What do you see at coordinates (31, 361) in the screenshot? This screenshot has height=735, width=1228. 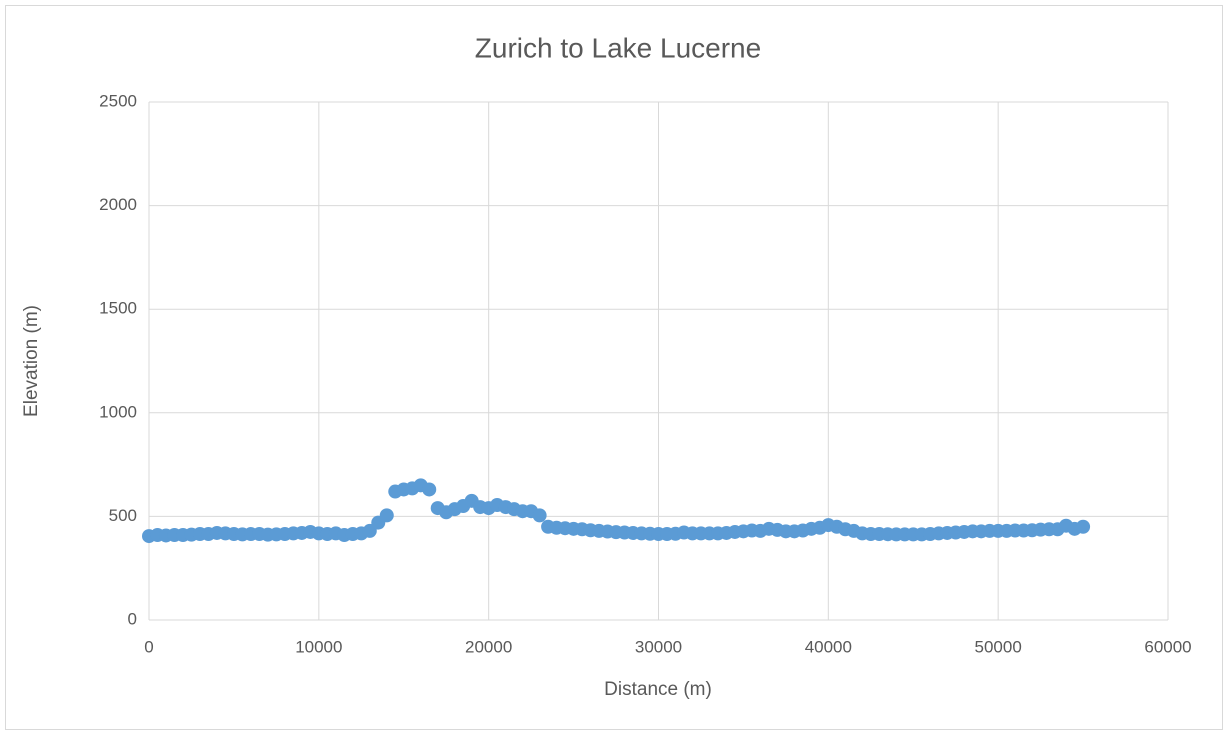 I see `y-axis-label: Elevation (m)` at bounding box center [31, 361].